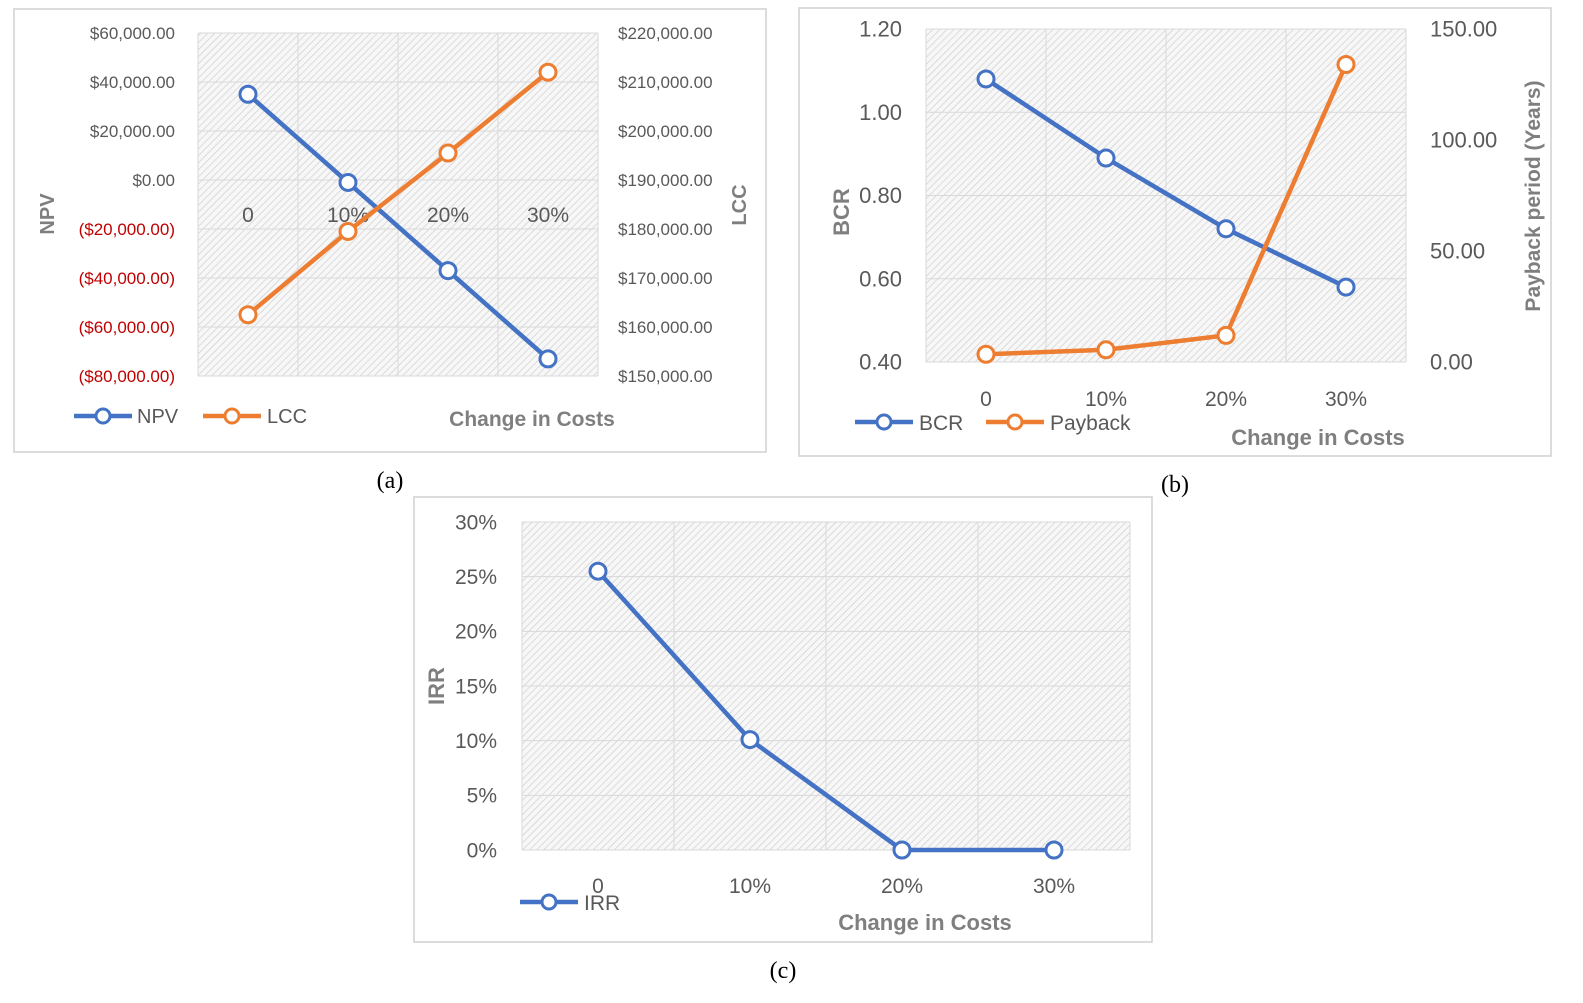 The height and width of the screenshot is (1003, 1583). Describe the element at coordinates (1463, 140) in the screenshot. I see `y2-tick-label: 100.00` at that location.